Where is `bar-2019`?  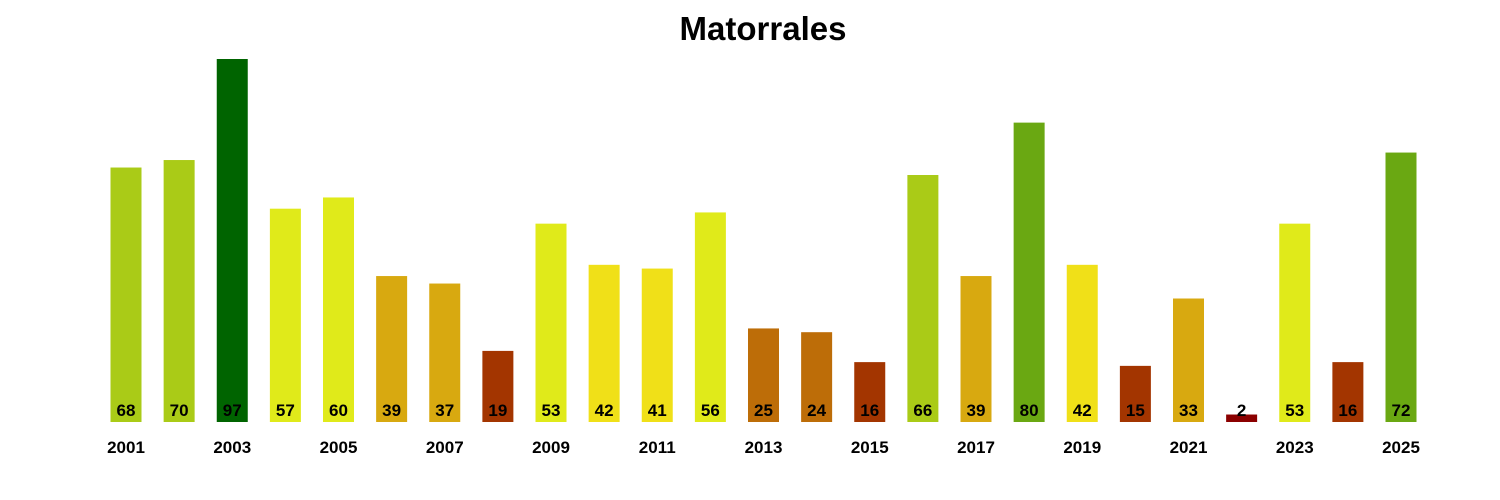
bar-2019 is located at coordinates (1082, 343).